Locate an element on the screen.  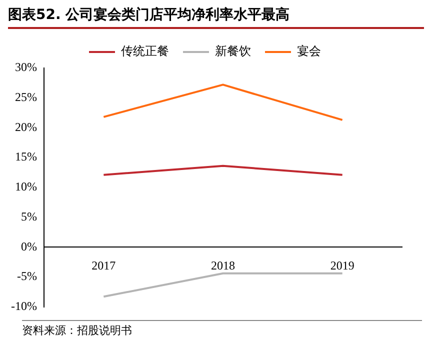
text: 资料来源：招股说明书 is located at coordinates (222, 329).